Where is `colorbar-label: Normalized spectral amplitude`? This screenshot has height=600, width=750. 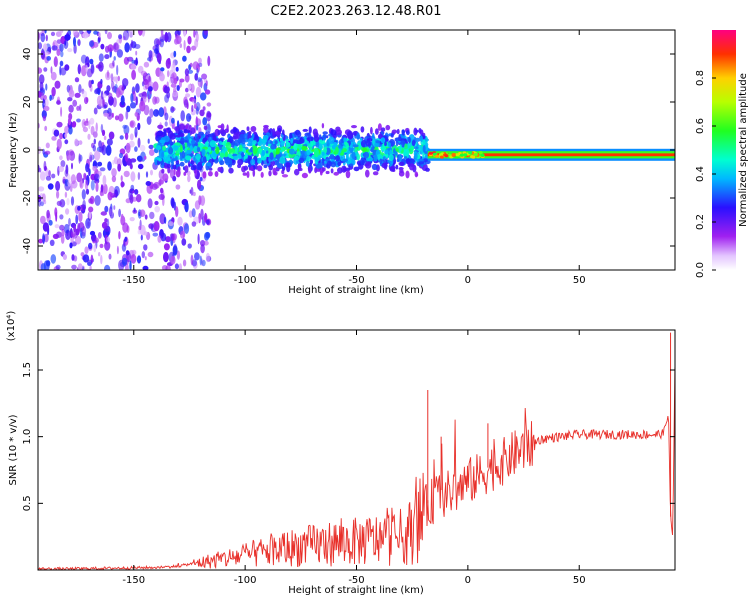
colorbar-label: Normalized spectral amplitude is located at coordinates (743, 150).